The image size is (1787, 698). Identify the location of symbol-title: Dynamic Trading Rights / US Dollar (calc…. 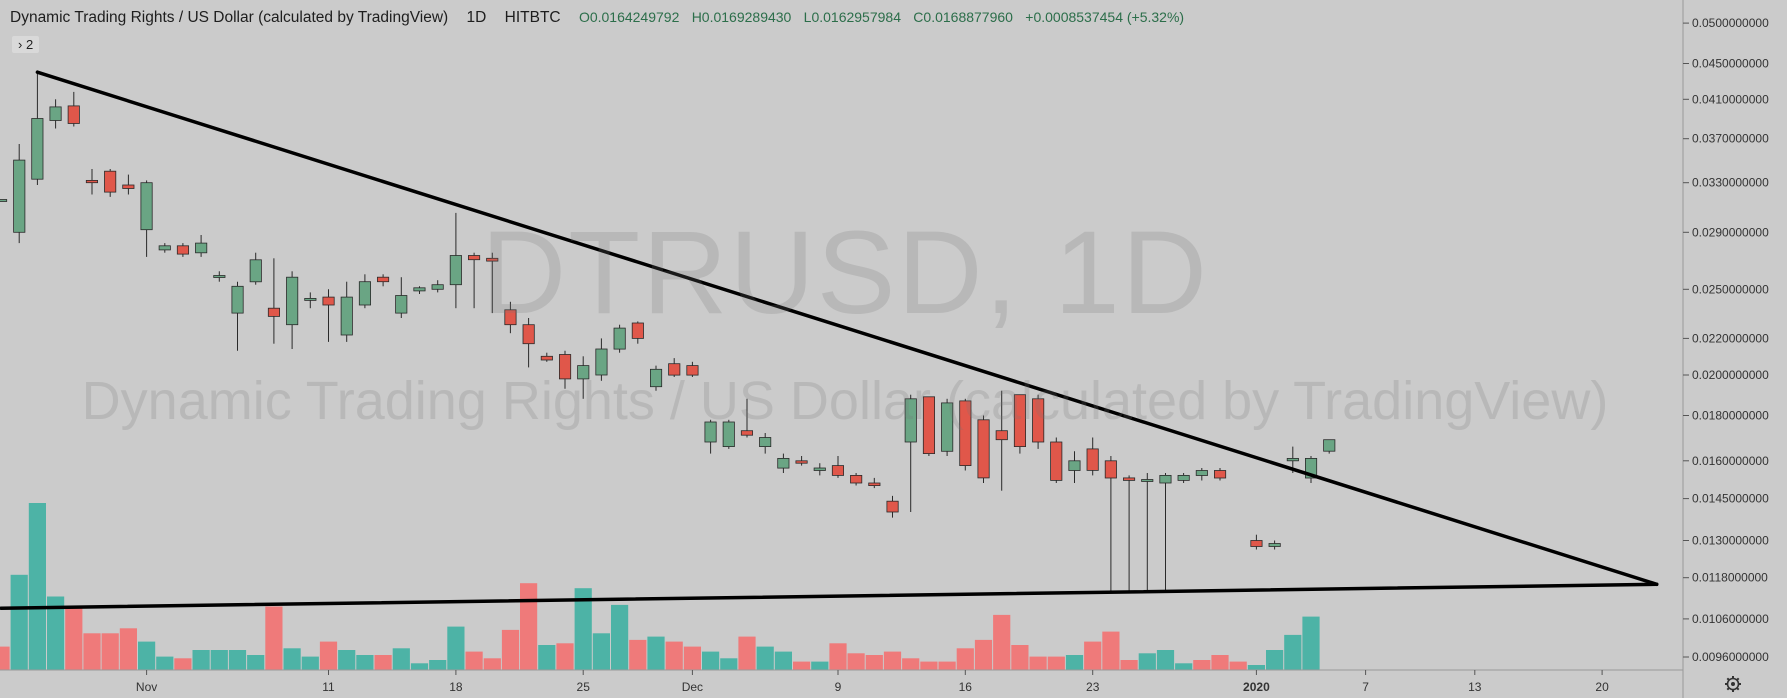
(229, 17).